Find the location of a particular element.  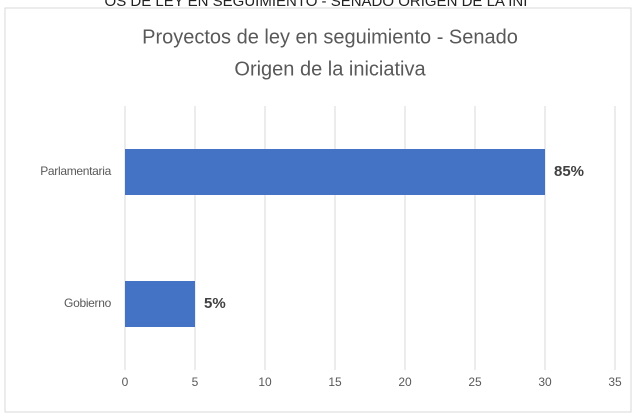

x-tick-label: 5 is located at coordinates (195, 382).